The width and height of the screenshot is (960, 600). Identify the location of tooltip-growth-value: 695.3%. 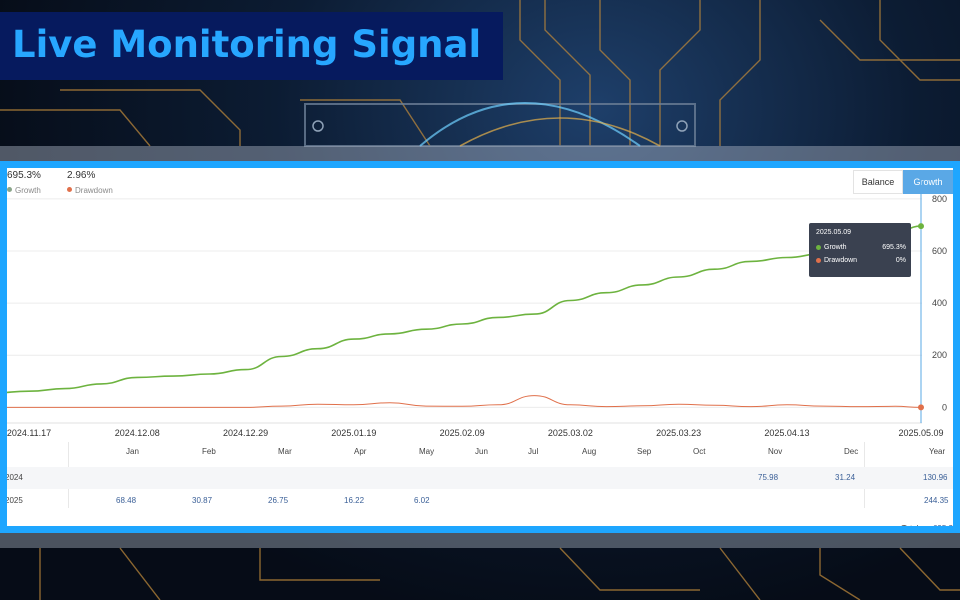
(894, 247).